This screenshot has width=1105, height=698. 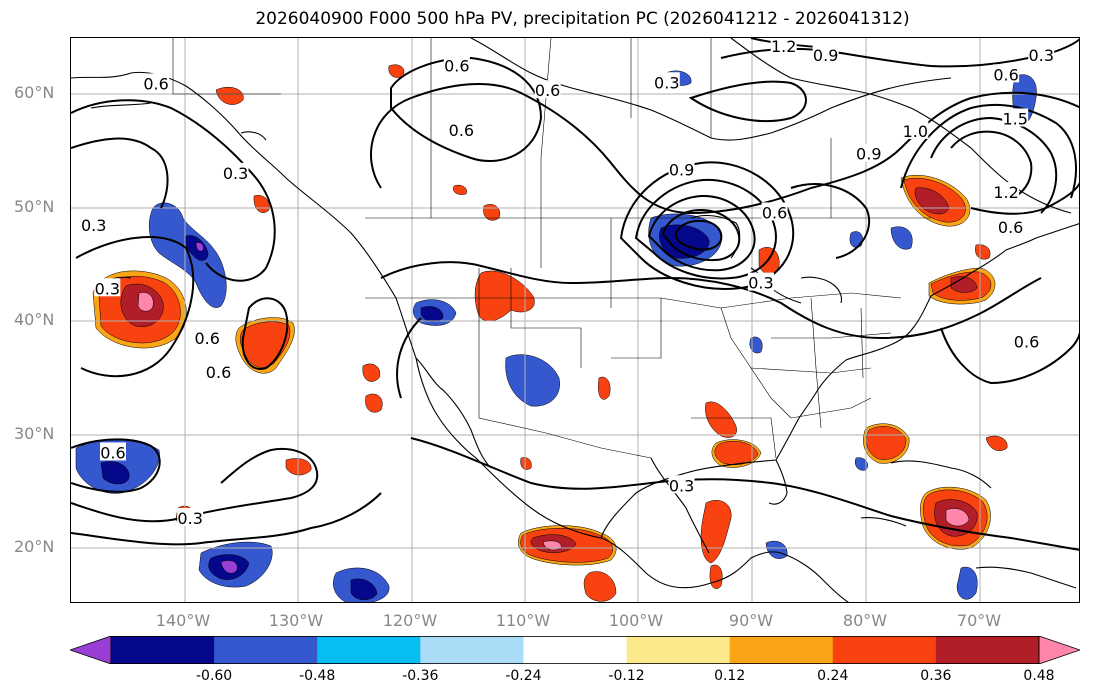 What do you see at coordinates (317, 676) in the screenshot?
I see `colorbar-tick-label: -0.48` at bounding box center [317, 676].